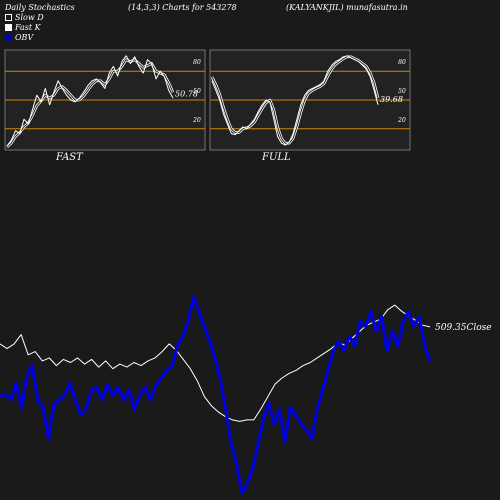  What do you see at coordinates (197, 91) in the screenshot?
I see `fast-level-label-50: 50` at bounding box center [197, 91].